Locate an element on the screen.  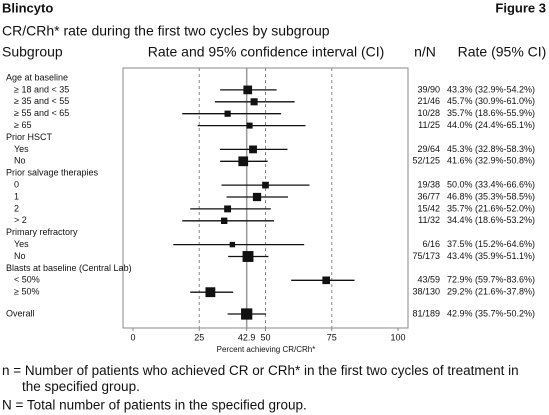
group-label: Age at baseline is located at coordinates (37, 77).